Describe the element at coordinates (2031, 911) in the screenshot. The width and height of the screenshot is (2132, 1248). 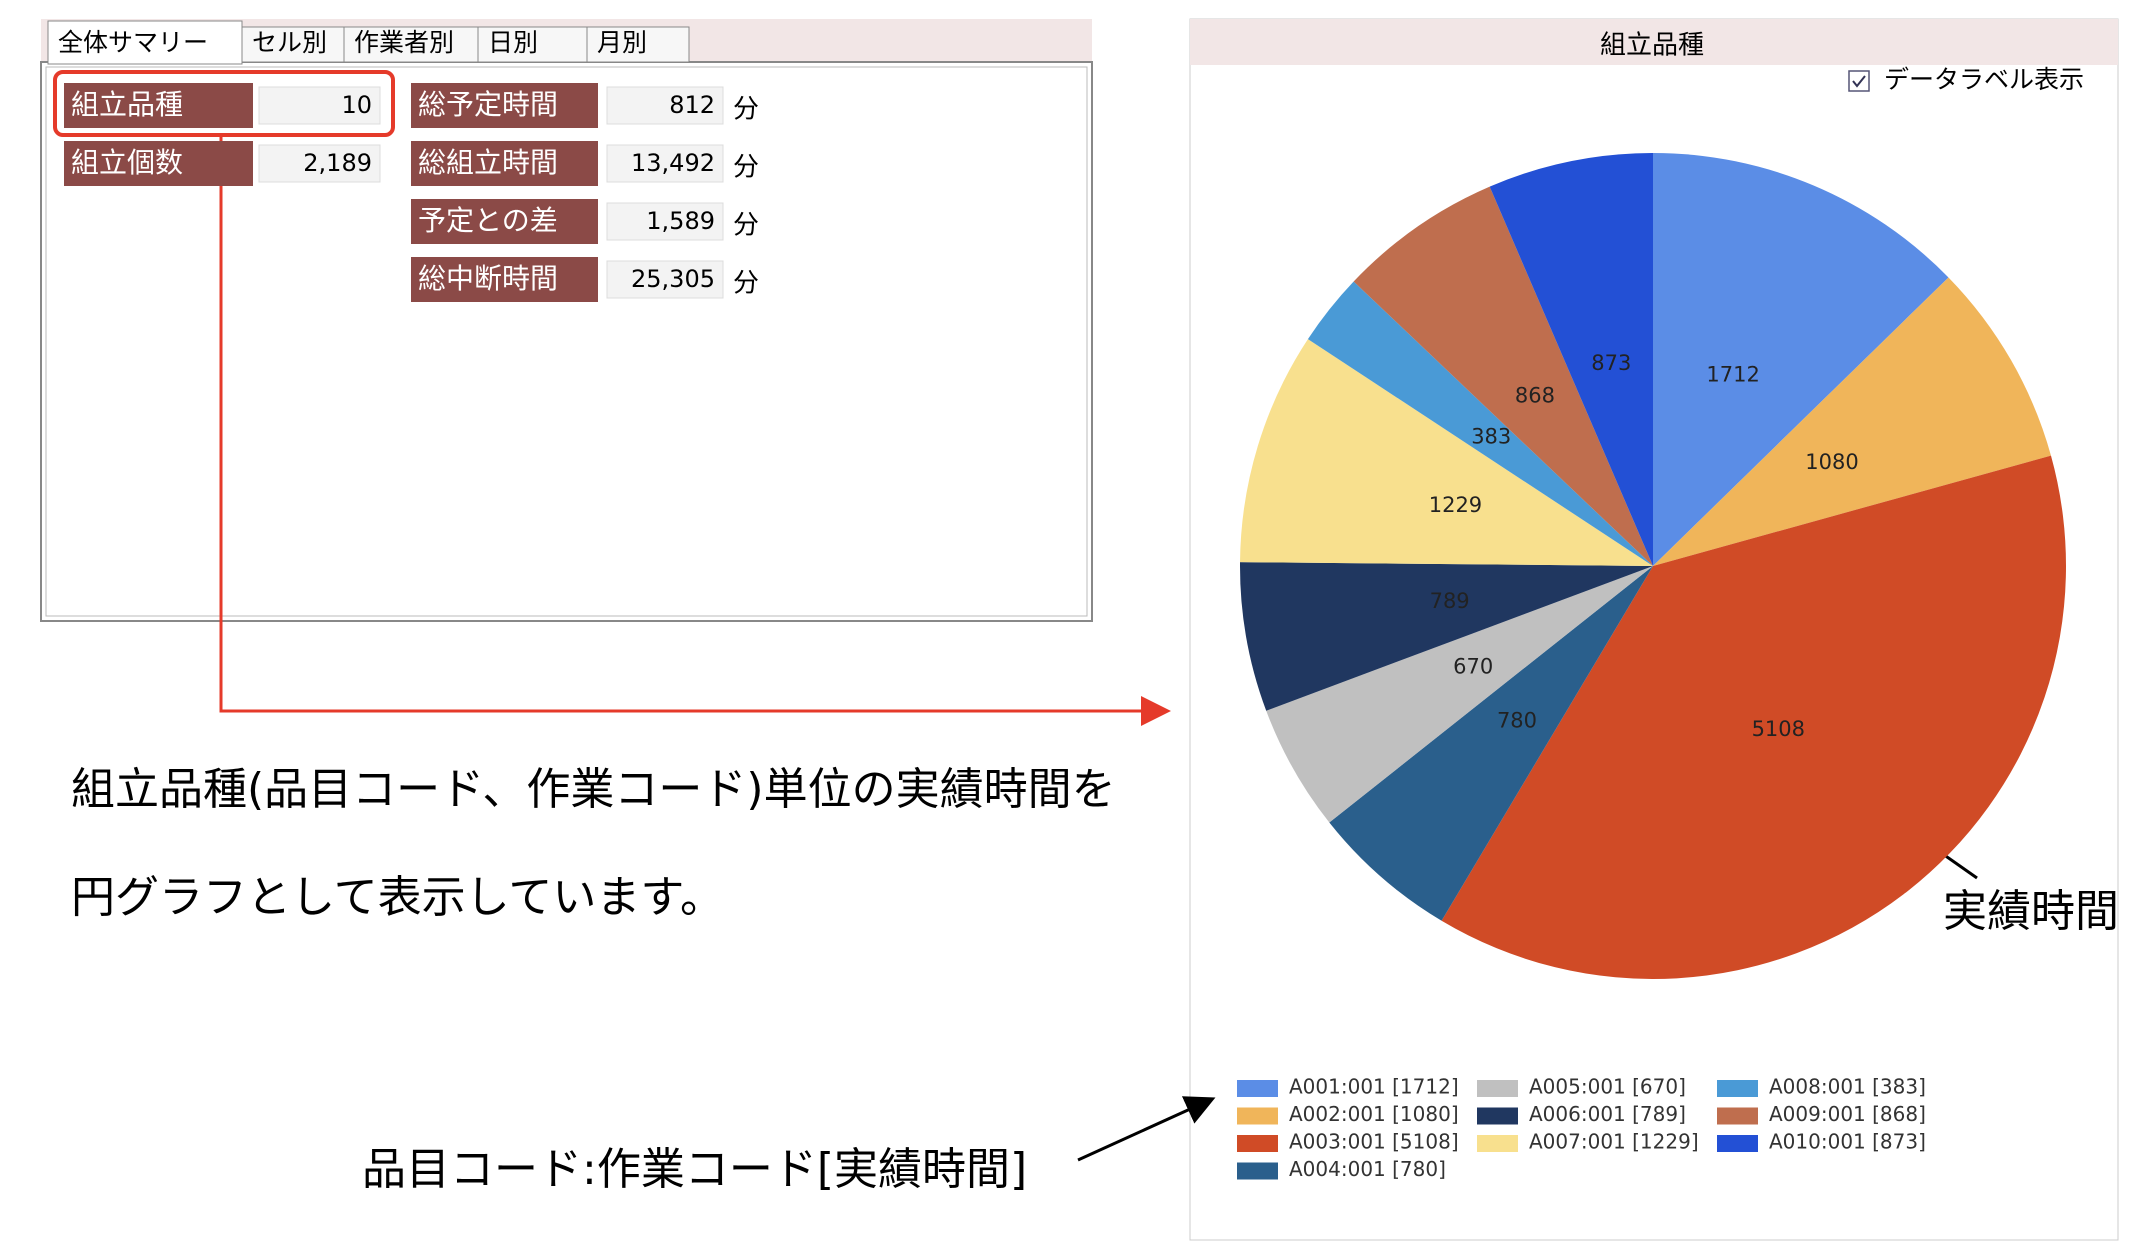
I see `value-note: 実績時間` at that location.